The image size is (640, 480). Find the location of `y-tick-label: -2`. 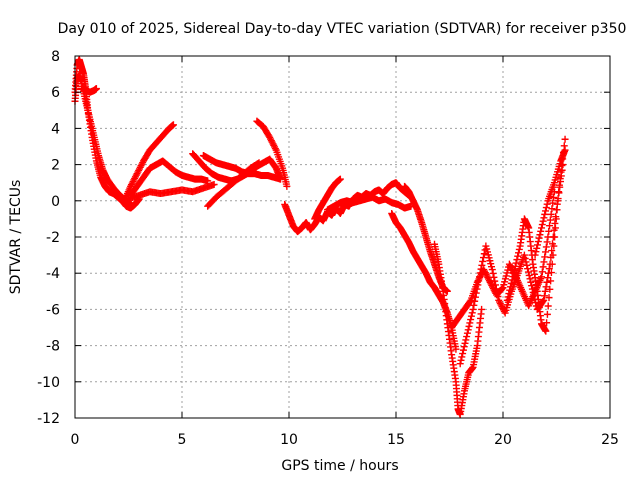

y-tick-label: -2 is located at coordinates (53, 238).